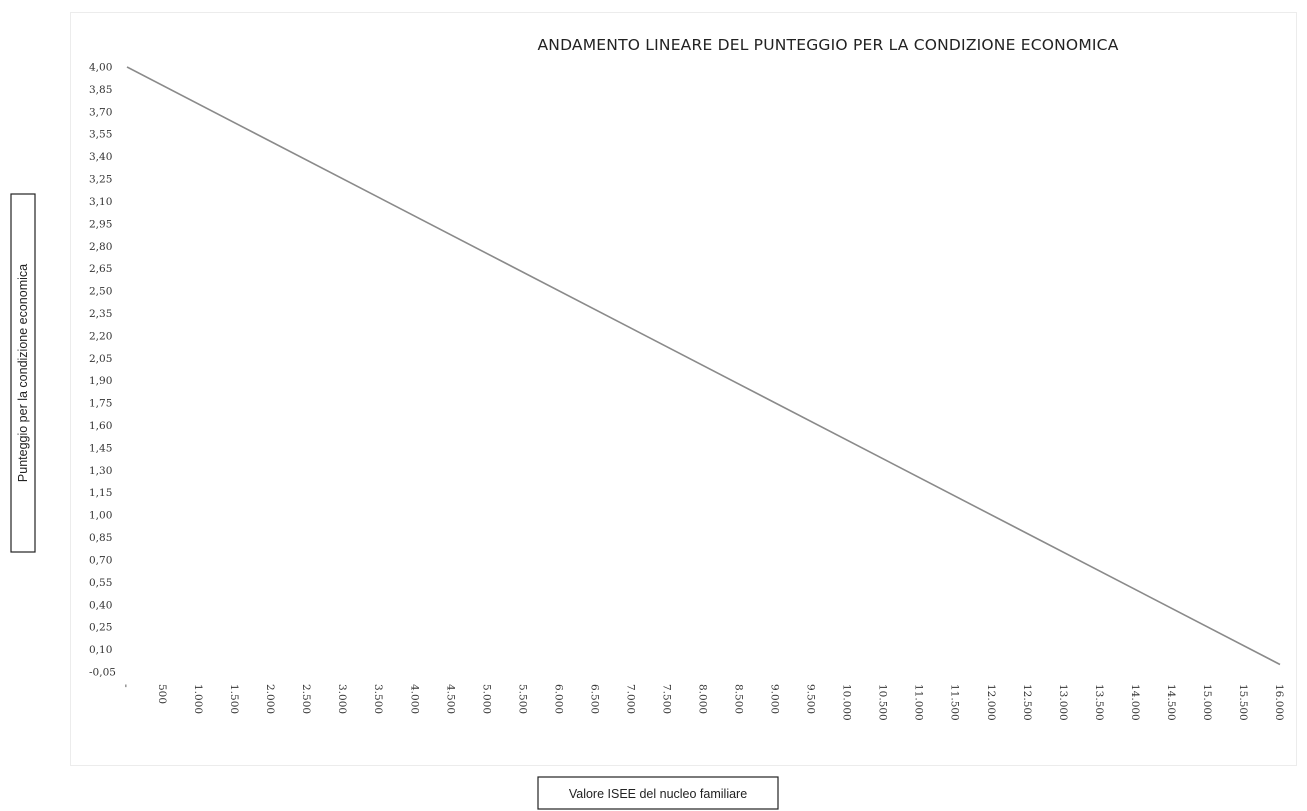 This screenshot has width=1307, height=811. Describe the element at coordinates (100, 583) in the screenshot. I see `y-tick-label: 0,55` at that location.